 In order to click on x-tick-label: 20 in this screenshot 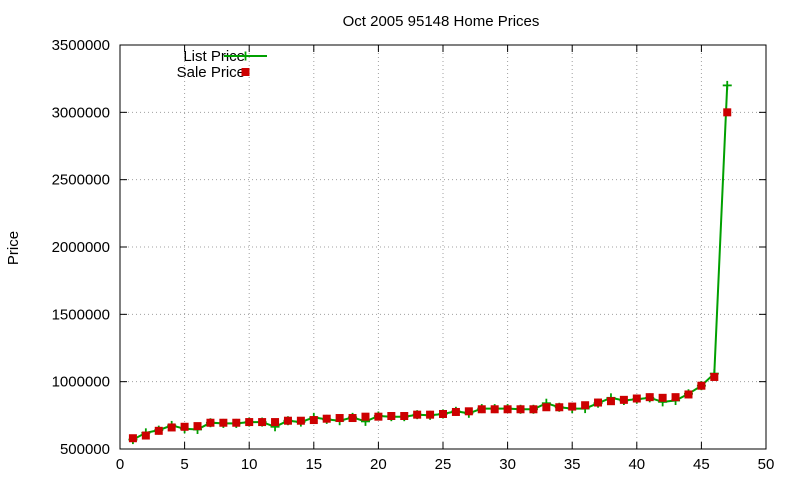, I will do `click(378, 464)`.